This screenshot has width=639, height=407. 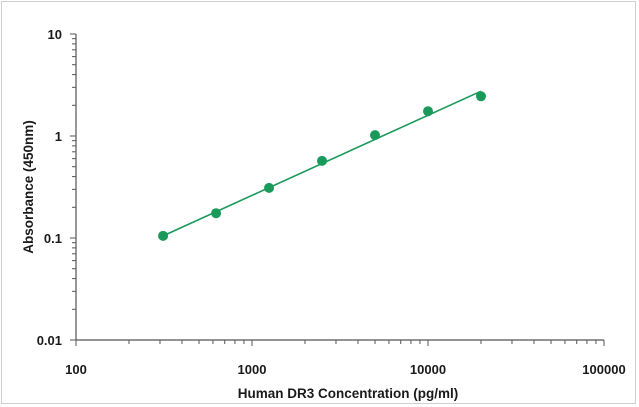 I want to click on x-axis-title: Human DR3 Concentration (pg/ml), so click(x=348, y=393).